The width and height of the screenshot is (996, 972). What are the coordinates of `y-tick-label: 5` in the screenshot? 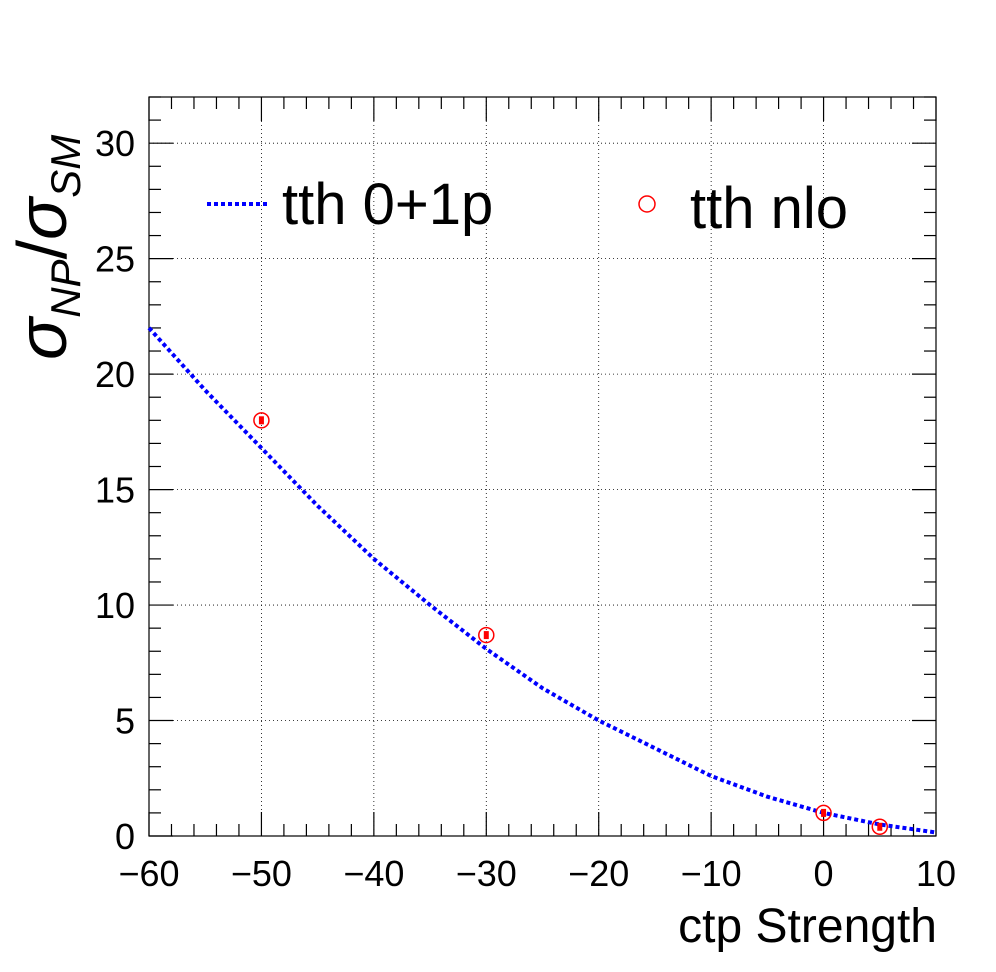 It's located at (125, 721).